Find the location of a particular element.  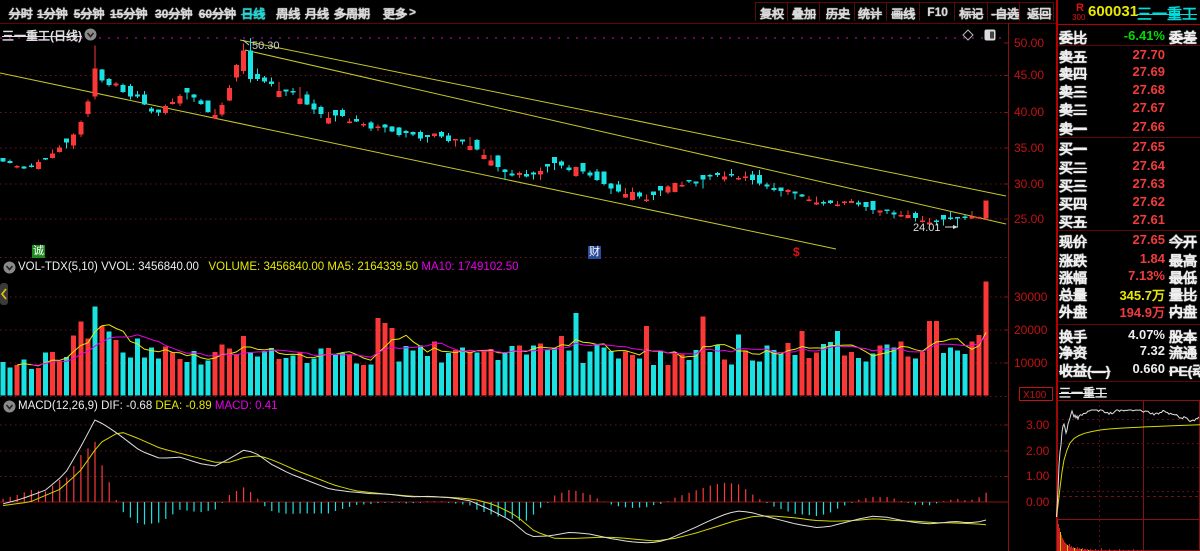

svg-text: 25.00 is located at coordinates (1029, 219).